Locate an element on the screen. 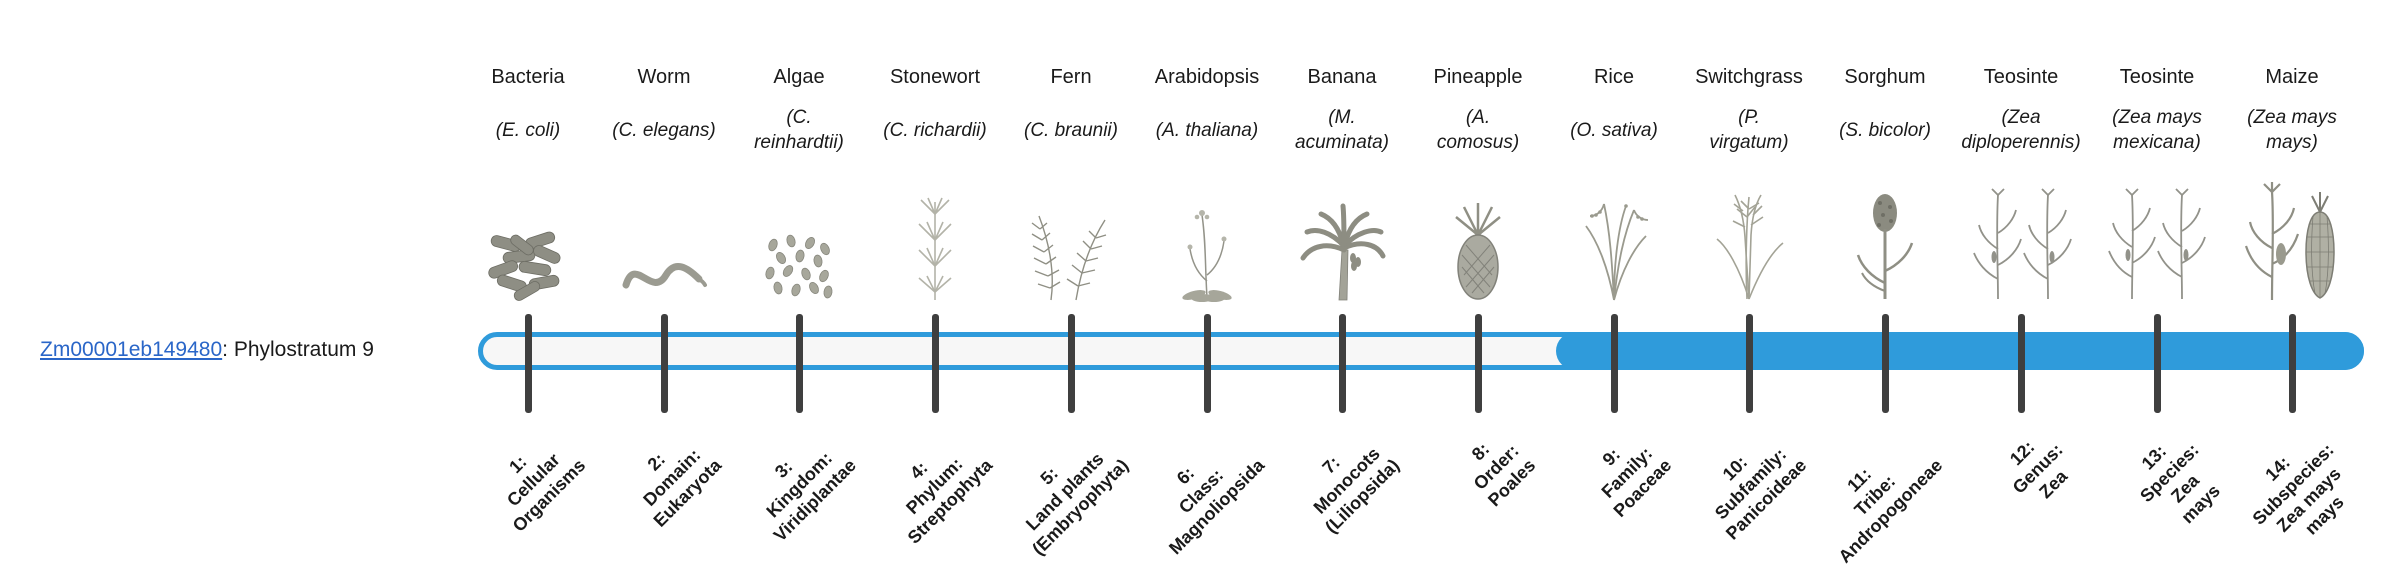 The height and width of the screenshot is (580, 2400). organism-name: Rice is located at coordinates (1613, 77).